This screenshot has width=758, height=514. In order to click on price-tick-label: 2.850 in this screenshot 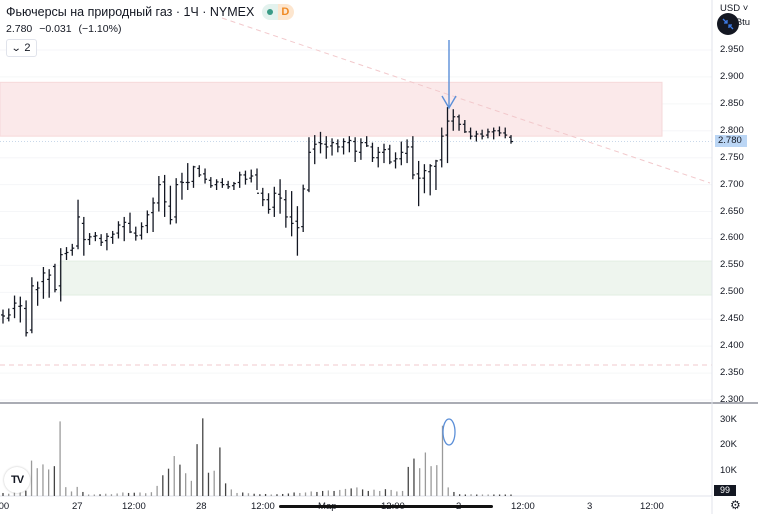, I will do `click(732, 103)`.